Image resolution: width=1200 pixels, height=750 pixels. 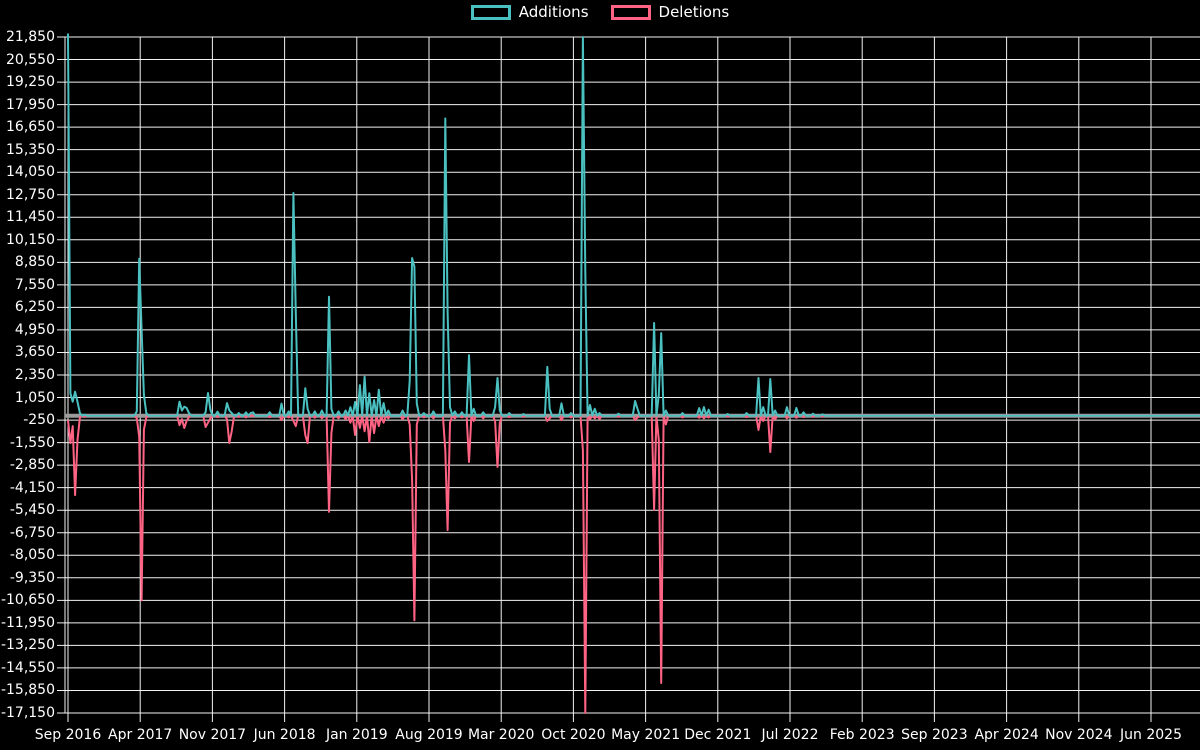 I want to click on x-tick-label: Jan 2019, so click(x=356, y=735).